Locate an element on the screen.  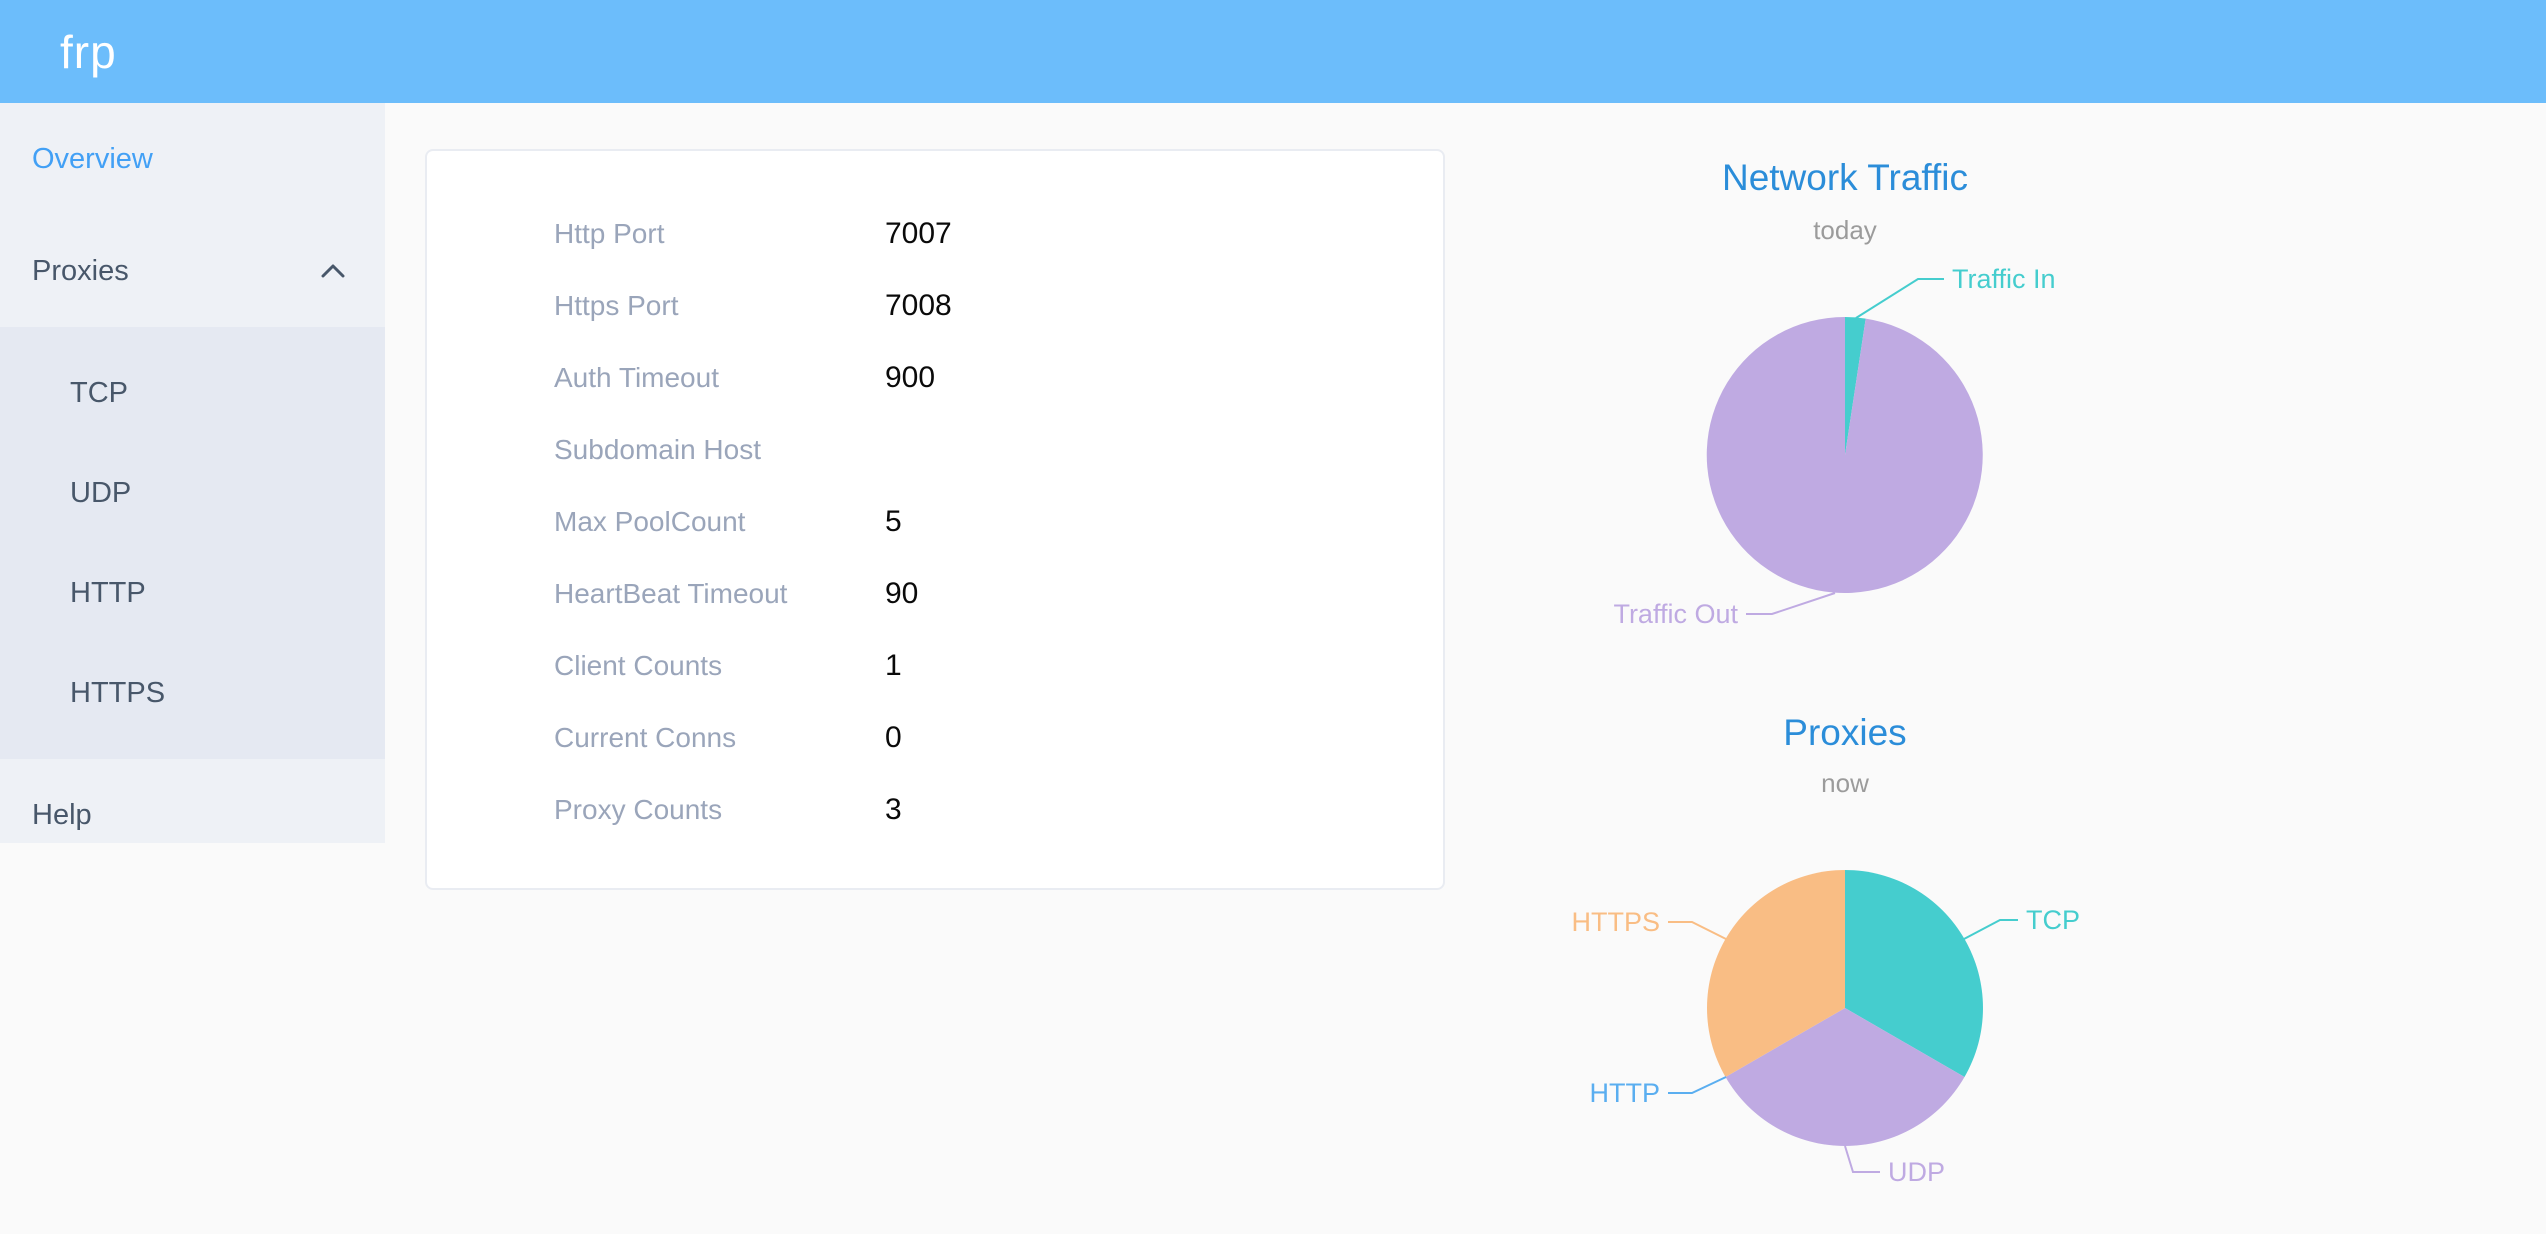
config-label: Max PoolCount is located at coordinates (650, 521).